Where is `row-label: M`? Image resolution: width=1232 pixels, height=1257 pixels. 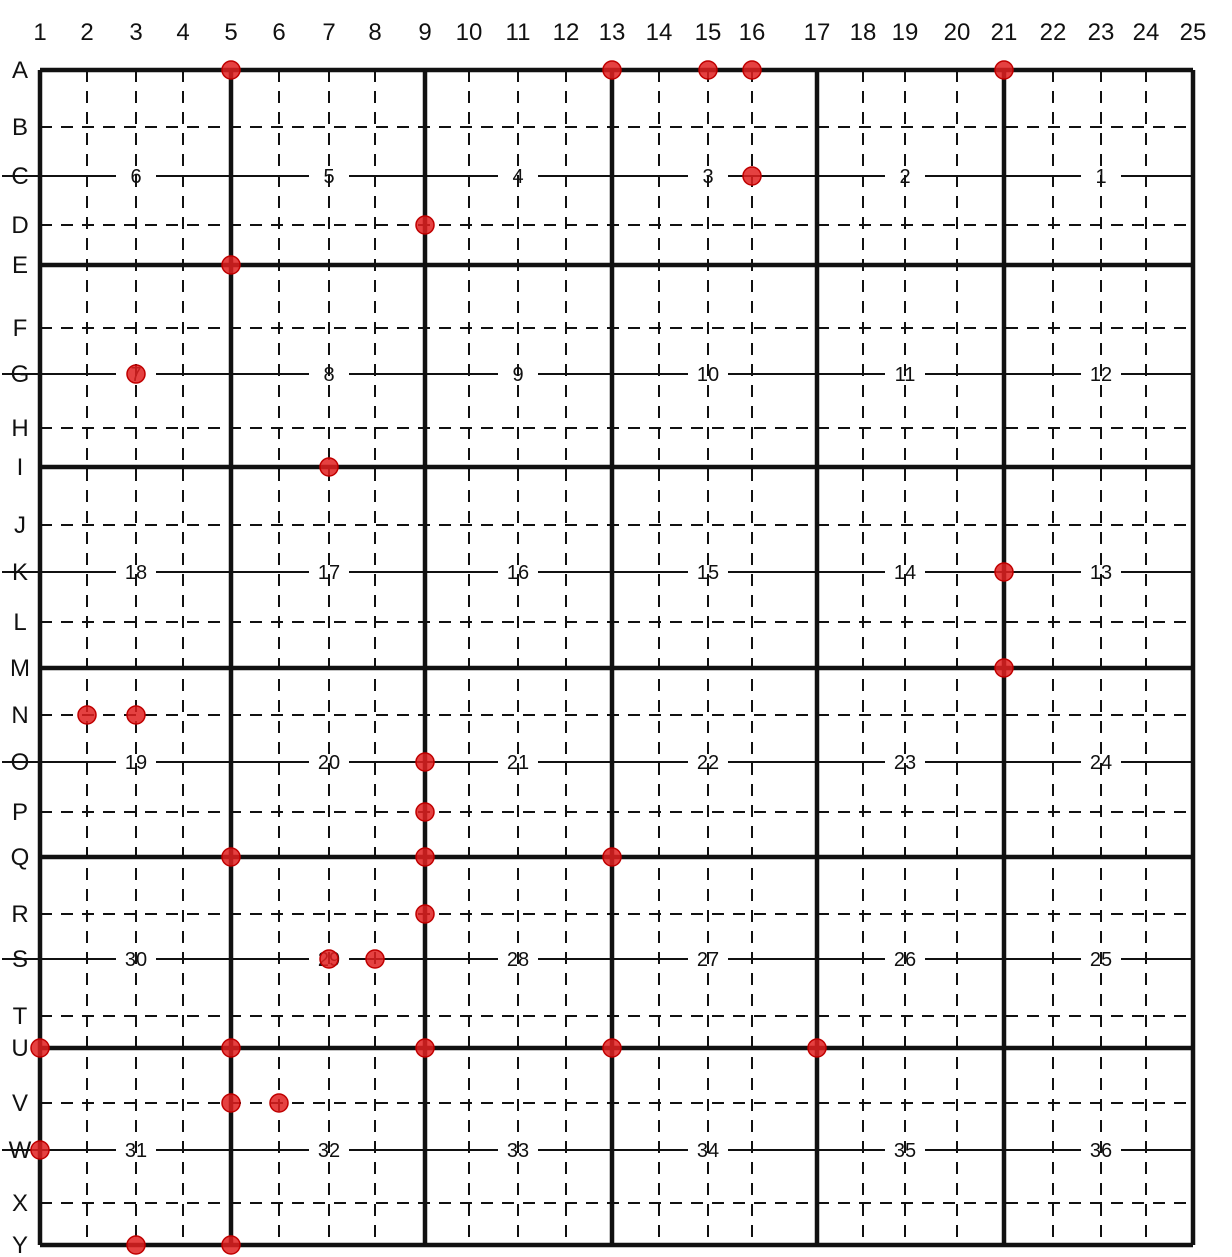
row-label: M is located at coordinates (20, 668).